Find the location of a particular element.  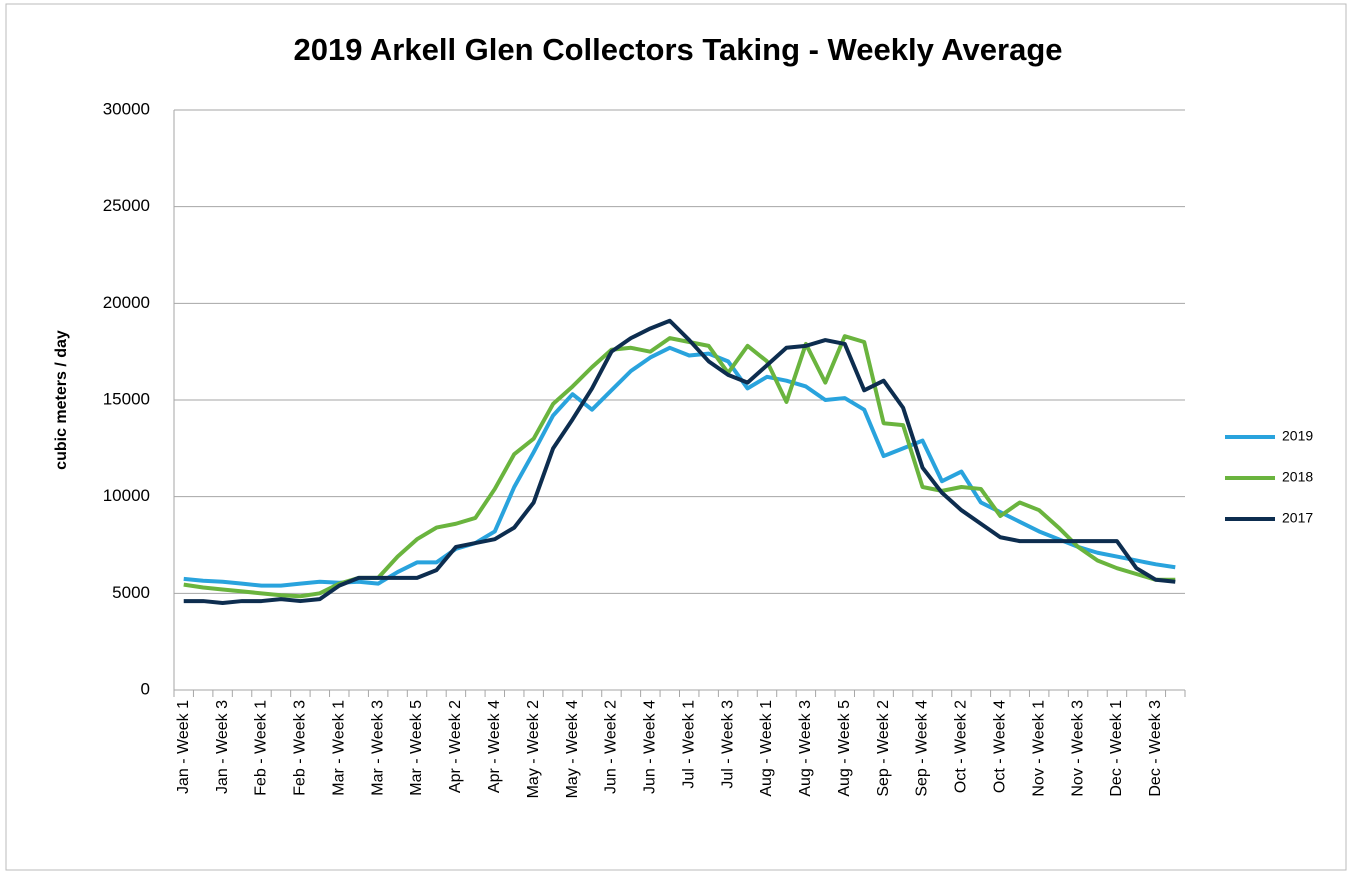

x-tick-label: Nov - Week 3 is located at coordinates (1077, 748).